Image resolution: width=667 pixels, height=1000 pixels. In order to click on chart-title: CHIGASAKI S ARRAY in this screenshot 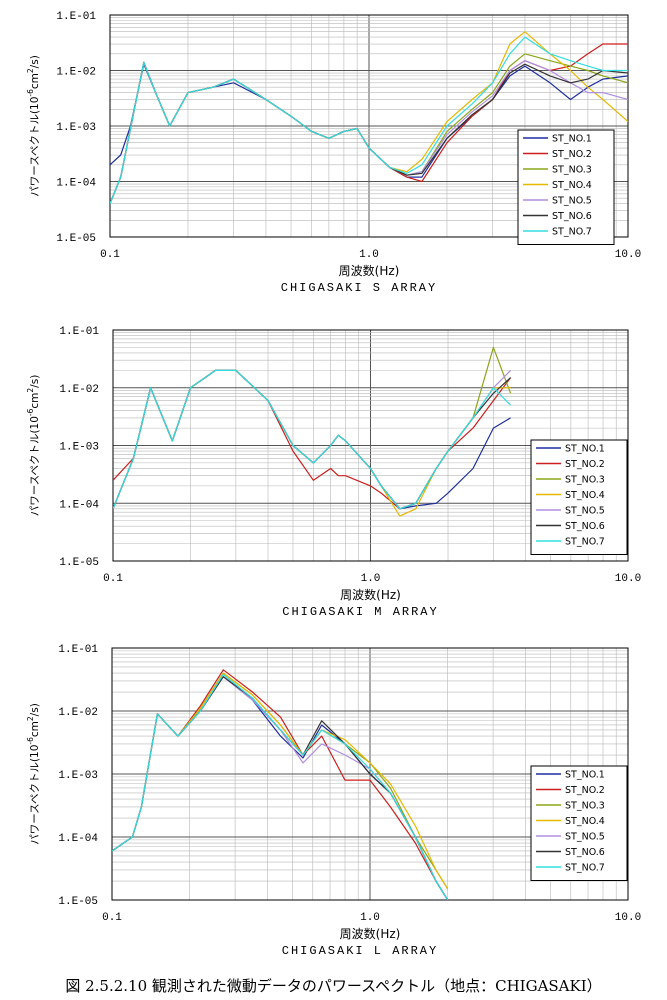, I will do `click(359, 288)`.